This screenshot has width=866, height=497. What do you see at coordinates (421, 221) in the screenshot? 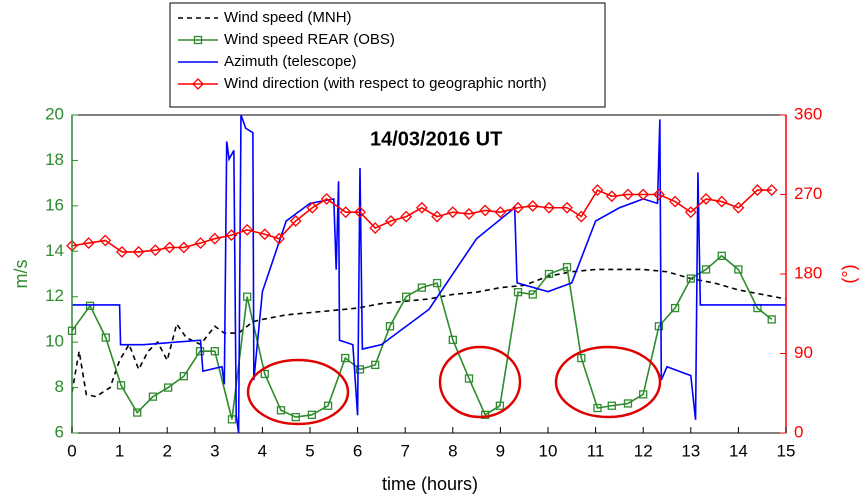
I see `series-line` at bounding box center [421, 221].